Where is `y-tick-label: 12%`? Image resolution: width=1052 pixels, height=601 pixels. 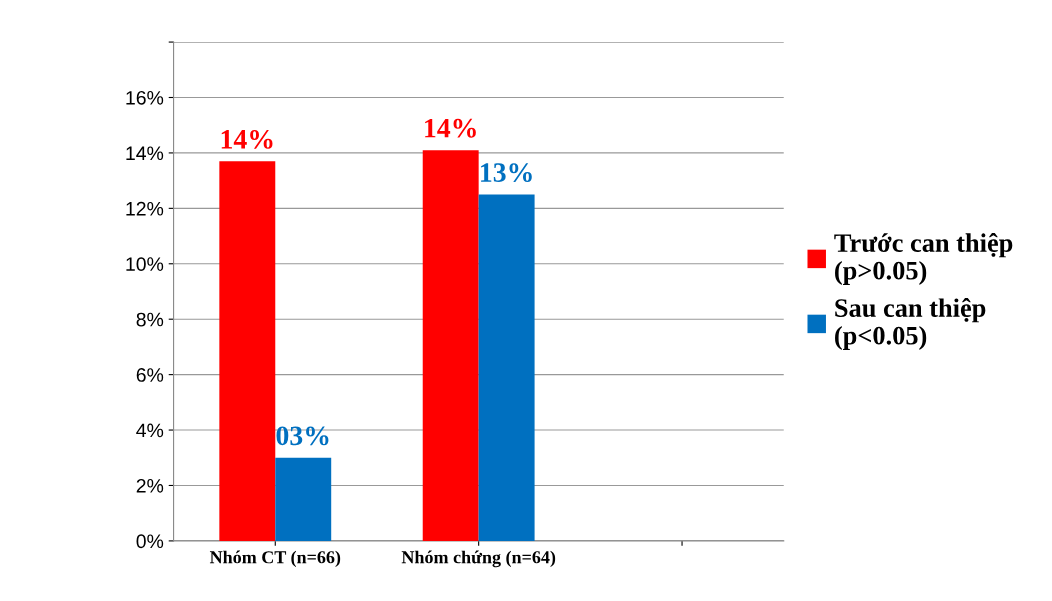
y-tick-label: 12% is located at coordinates (145, 208).